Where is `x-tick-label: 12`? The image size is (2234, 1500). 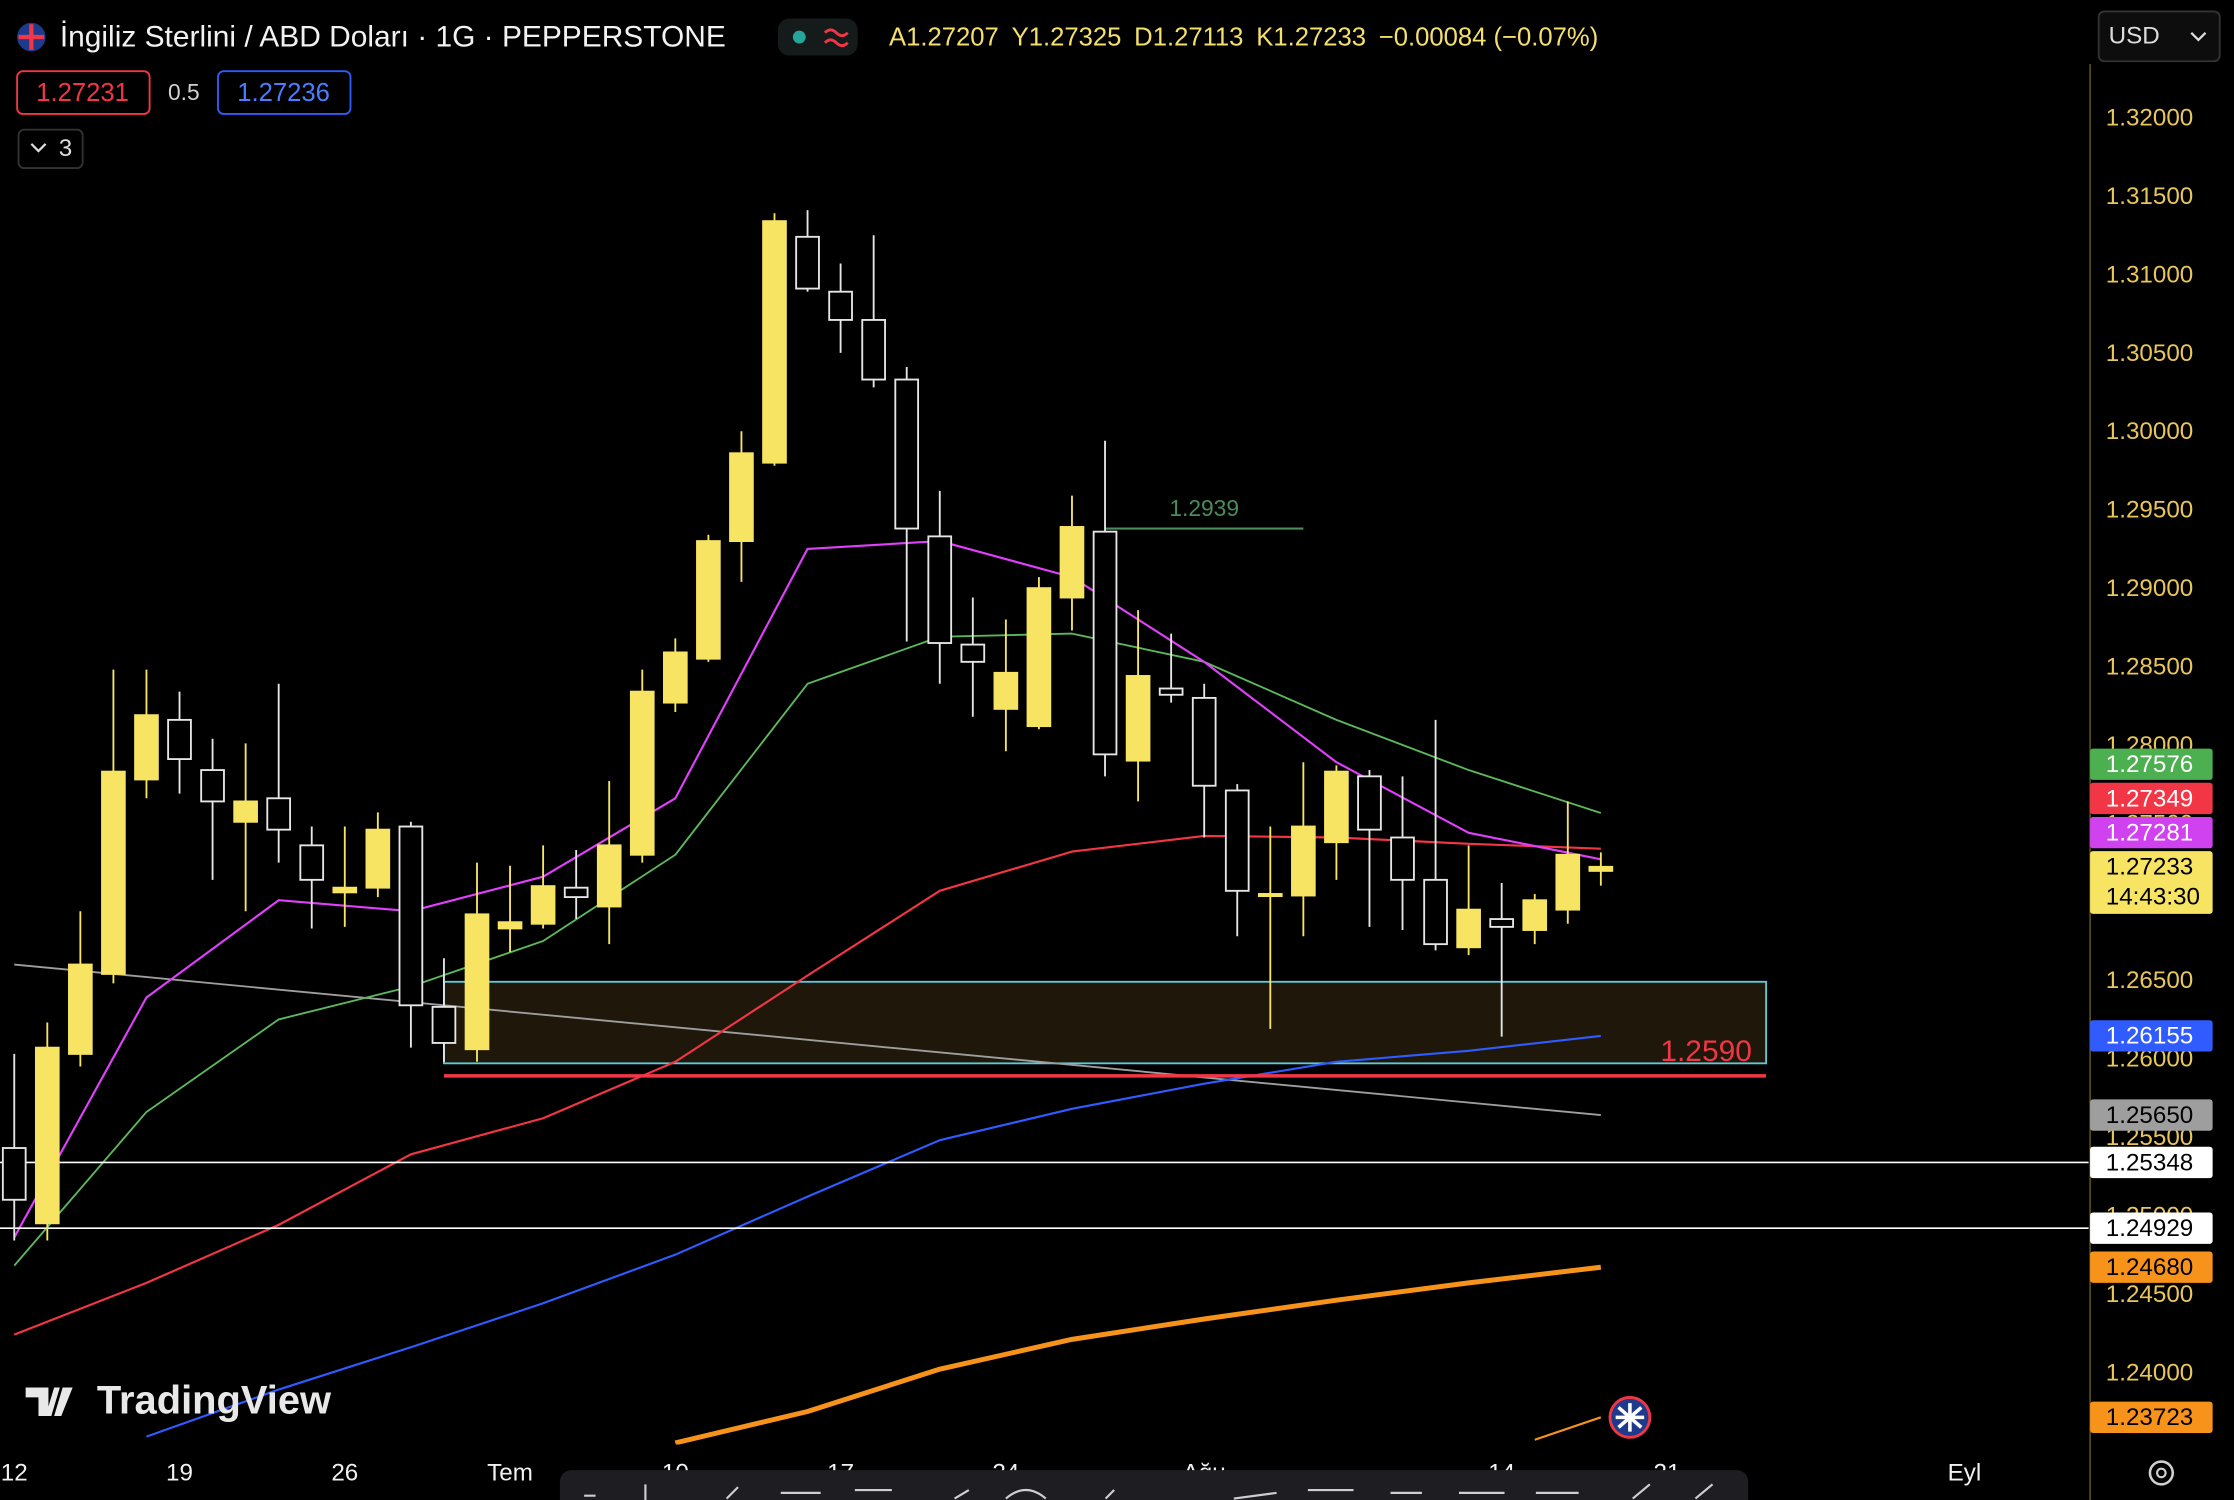
x-tick-label: 12 is located at coordinates (14, 1473).